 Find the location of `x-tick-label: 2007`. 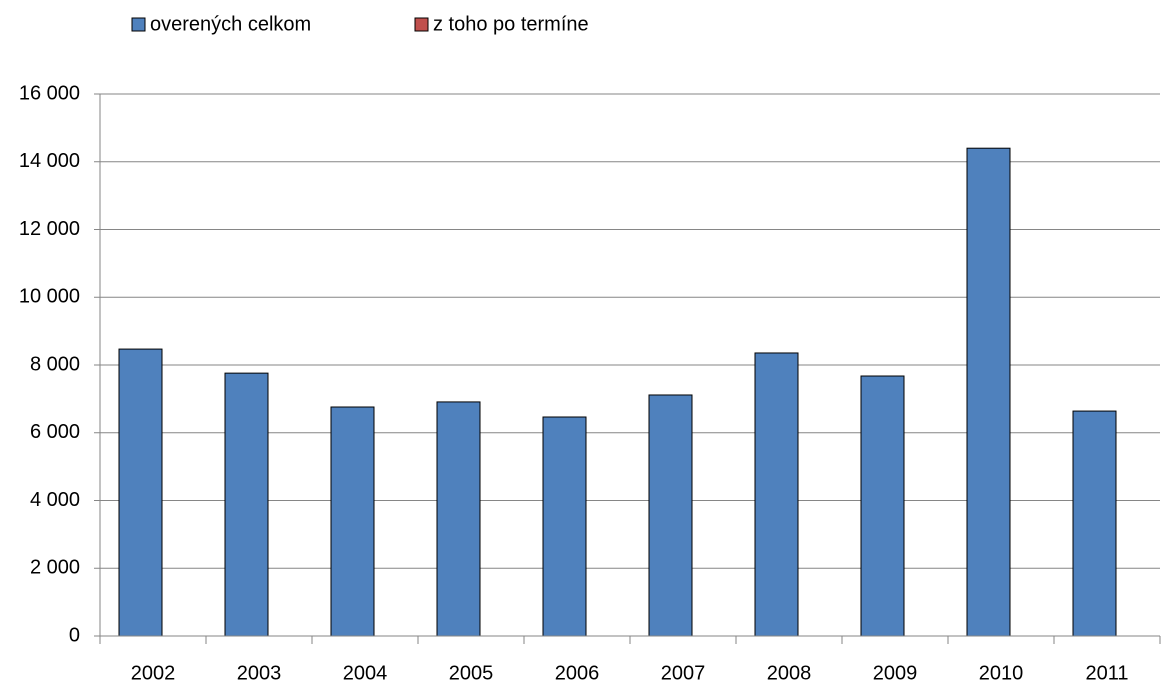

x-tick-label: 2007 is located at coordinates (683, 673).